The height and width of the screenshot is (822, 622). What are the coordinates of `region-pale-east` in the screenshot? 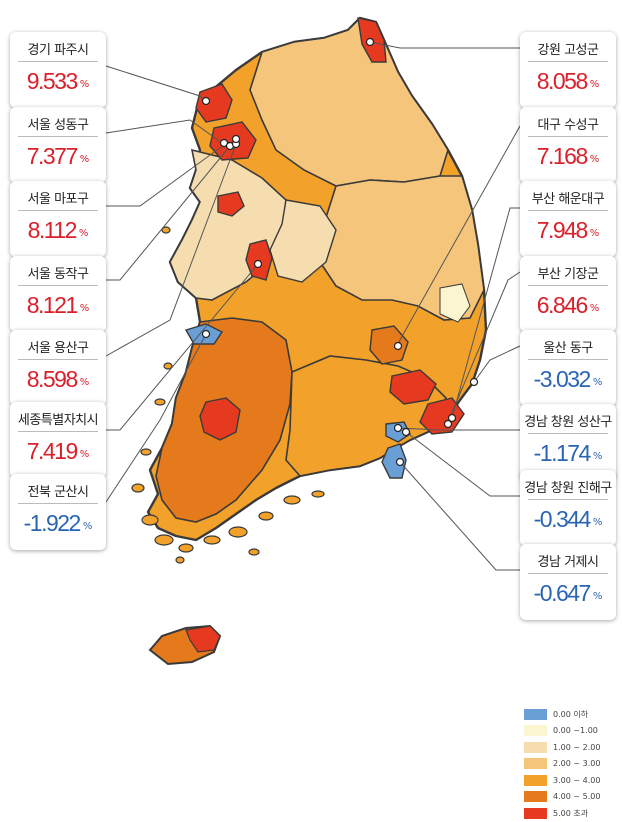 It's located at (455, 303).